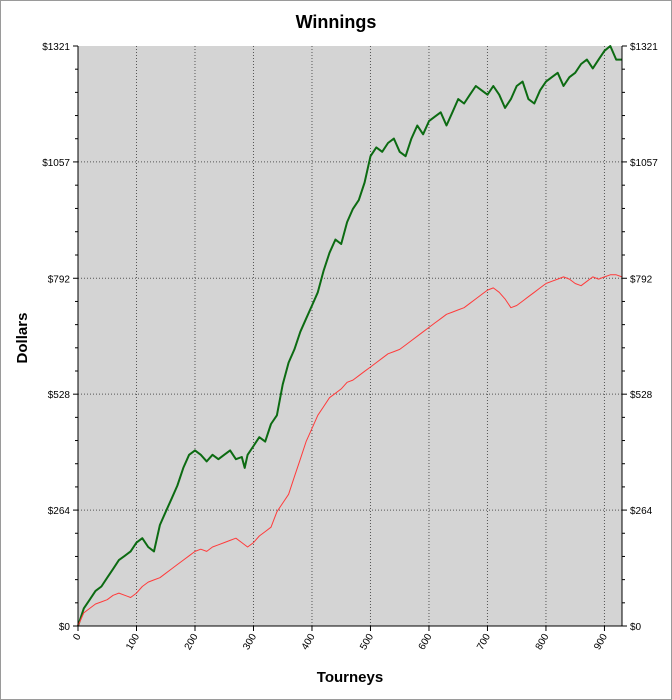 Image resolution: width=672 pixels, height=700 pixels. I want to click on y-tick-label-left: $1057, so click(56, 163).